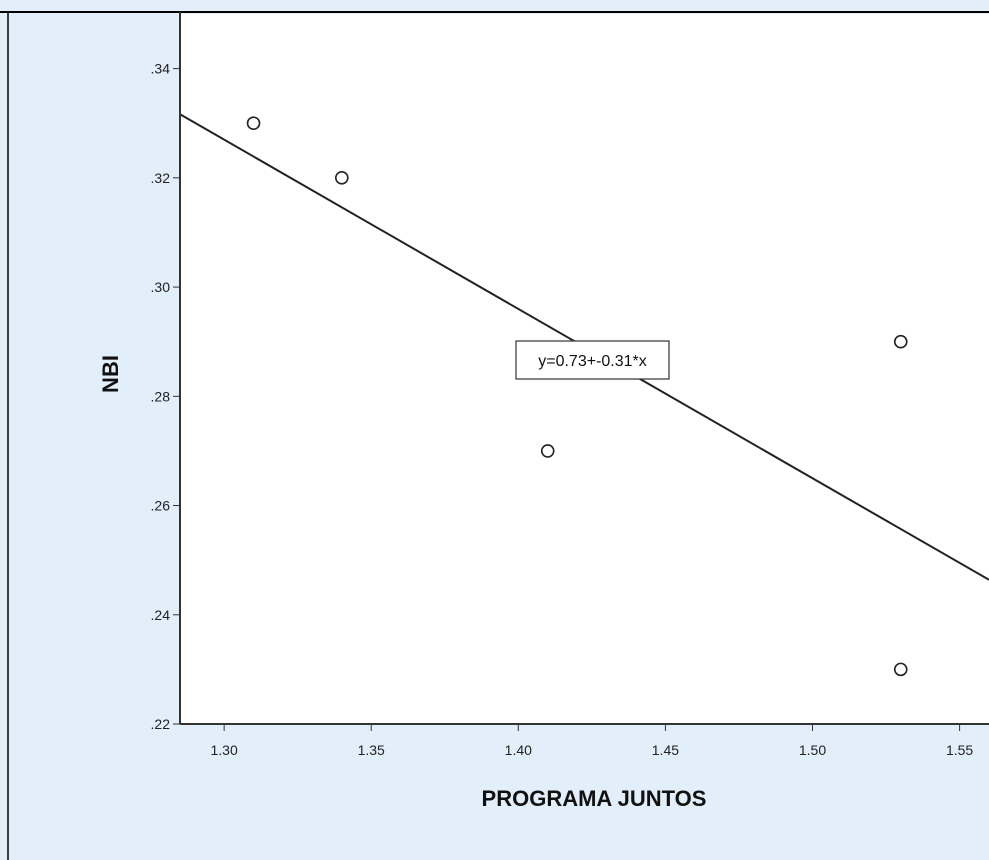 The width and height of the screenshot is (989, 860). What do you see at coordinates (812, 750) in the screenshot?
I see `x-tick-label: 1.50` at bounding box center [812, 750].